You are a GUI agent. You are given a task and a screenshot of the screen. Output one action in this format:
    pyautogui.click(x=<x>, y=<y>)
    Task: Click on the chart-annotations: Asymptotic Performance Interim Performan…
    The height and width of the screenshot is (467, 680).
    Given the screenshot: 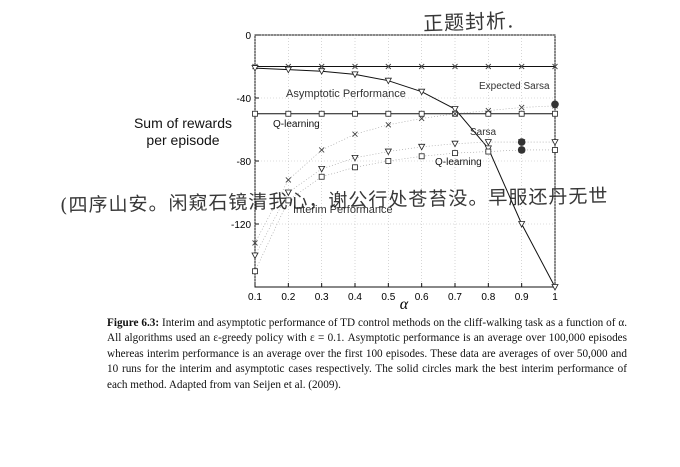 What is the action you would take?
    pyautogui.click(x=411, y=148)
    